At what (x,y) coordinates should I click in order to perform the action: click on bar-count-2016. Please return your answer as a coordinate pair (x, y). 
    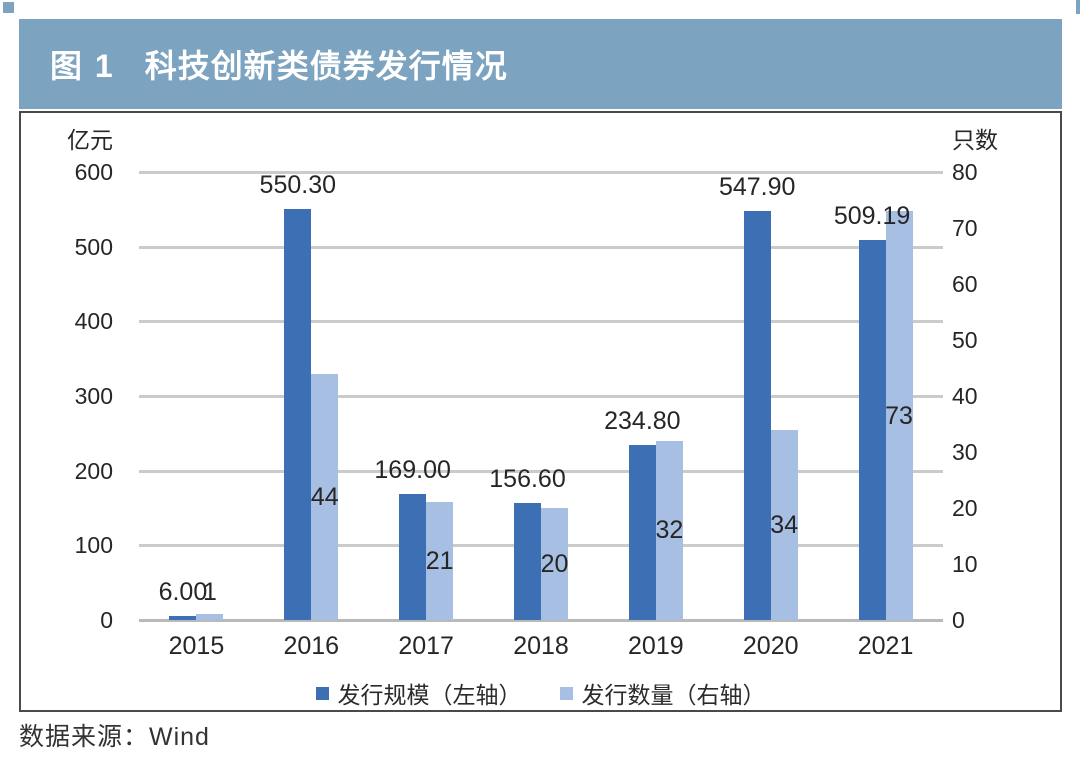
    Looking at the image, I should click on (325, 496).